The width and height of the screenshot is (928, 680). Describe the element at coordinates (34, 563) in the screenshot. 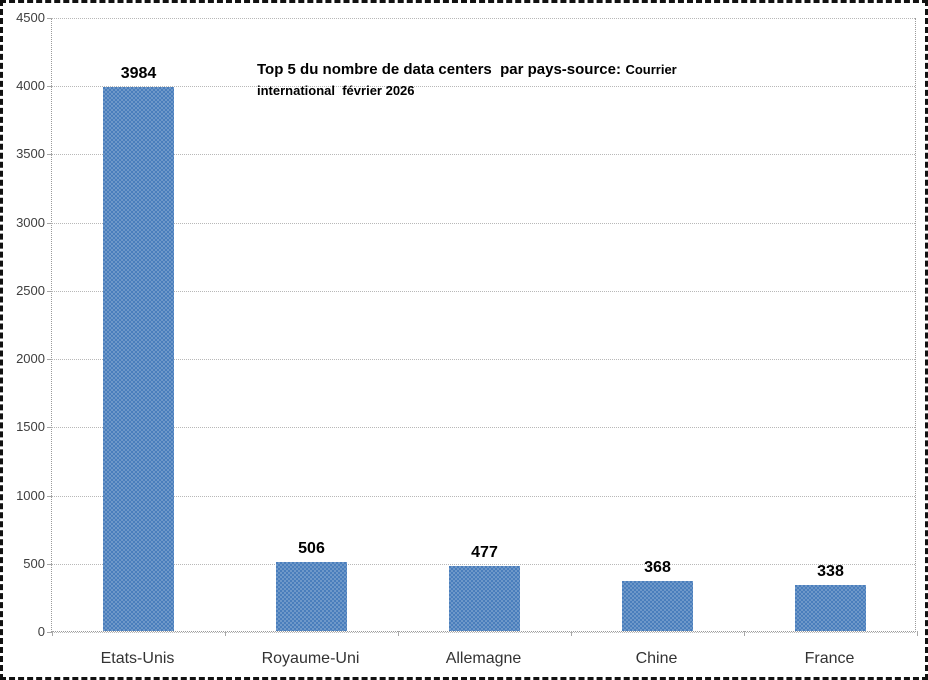

I see `y-axis-tick-label: 500` at that location.